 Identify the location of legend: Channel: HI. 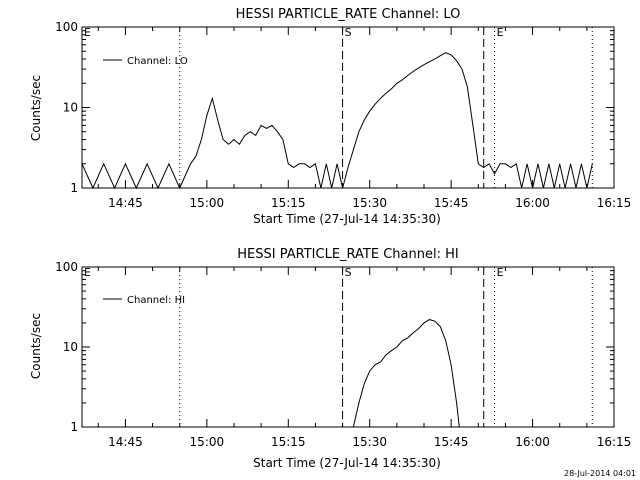
(144, 300).